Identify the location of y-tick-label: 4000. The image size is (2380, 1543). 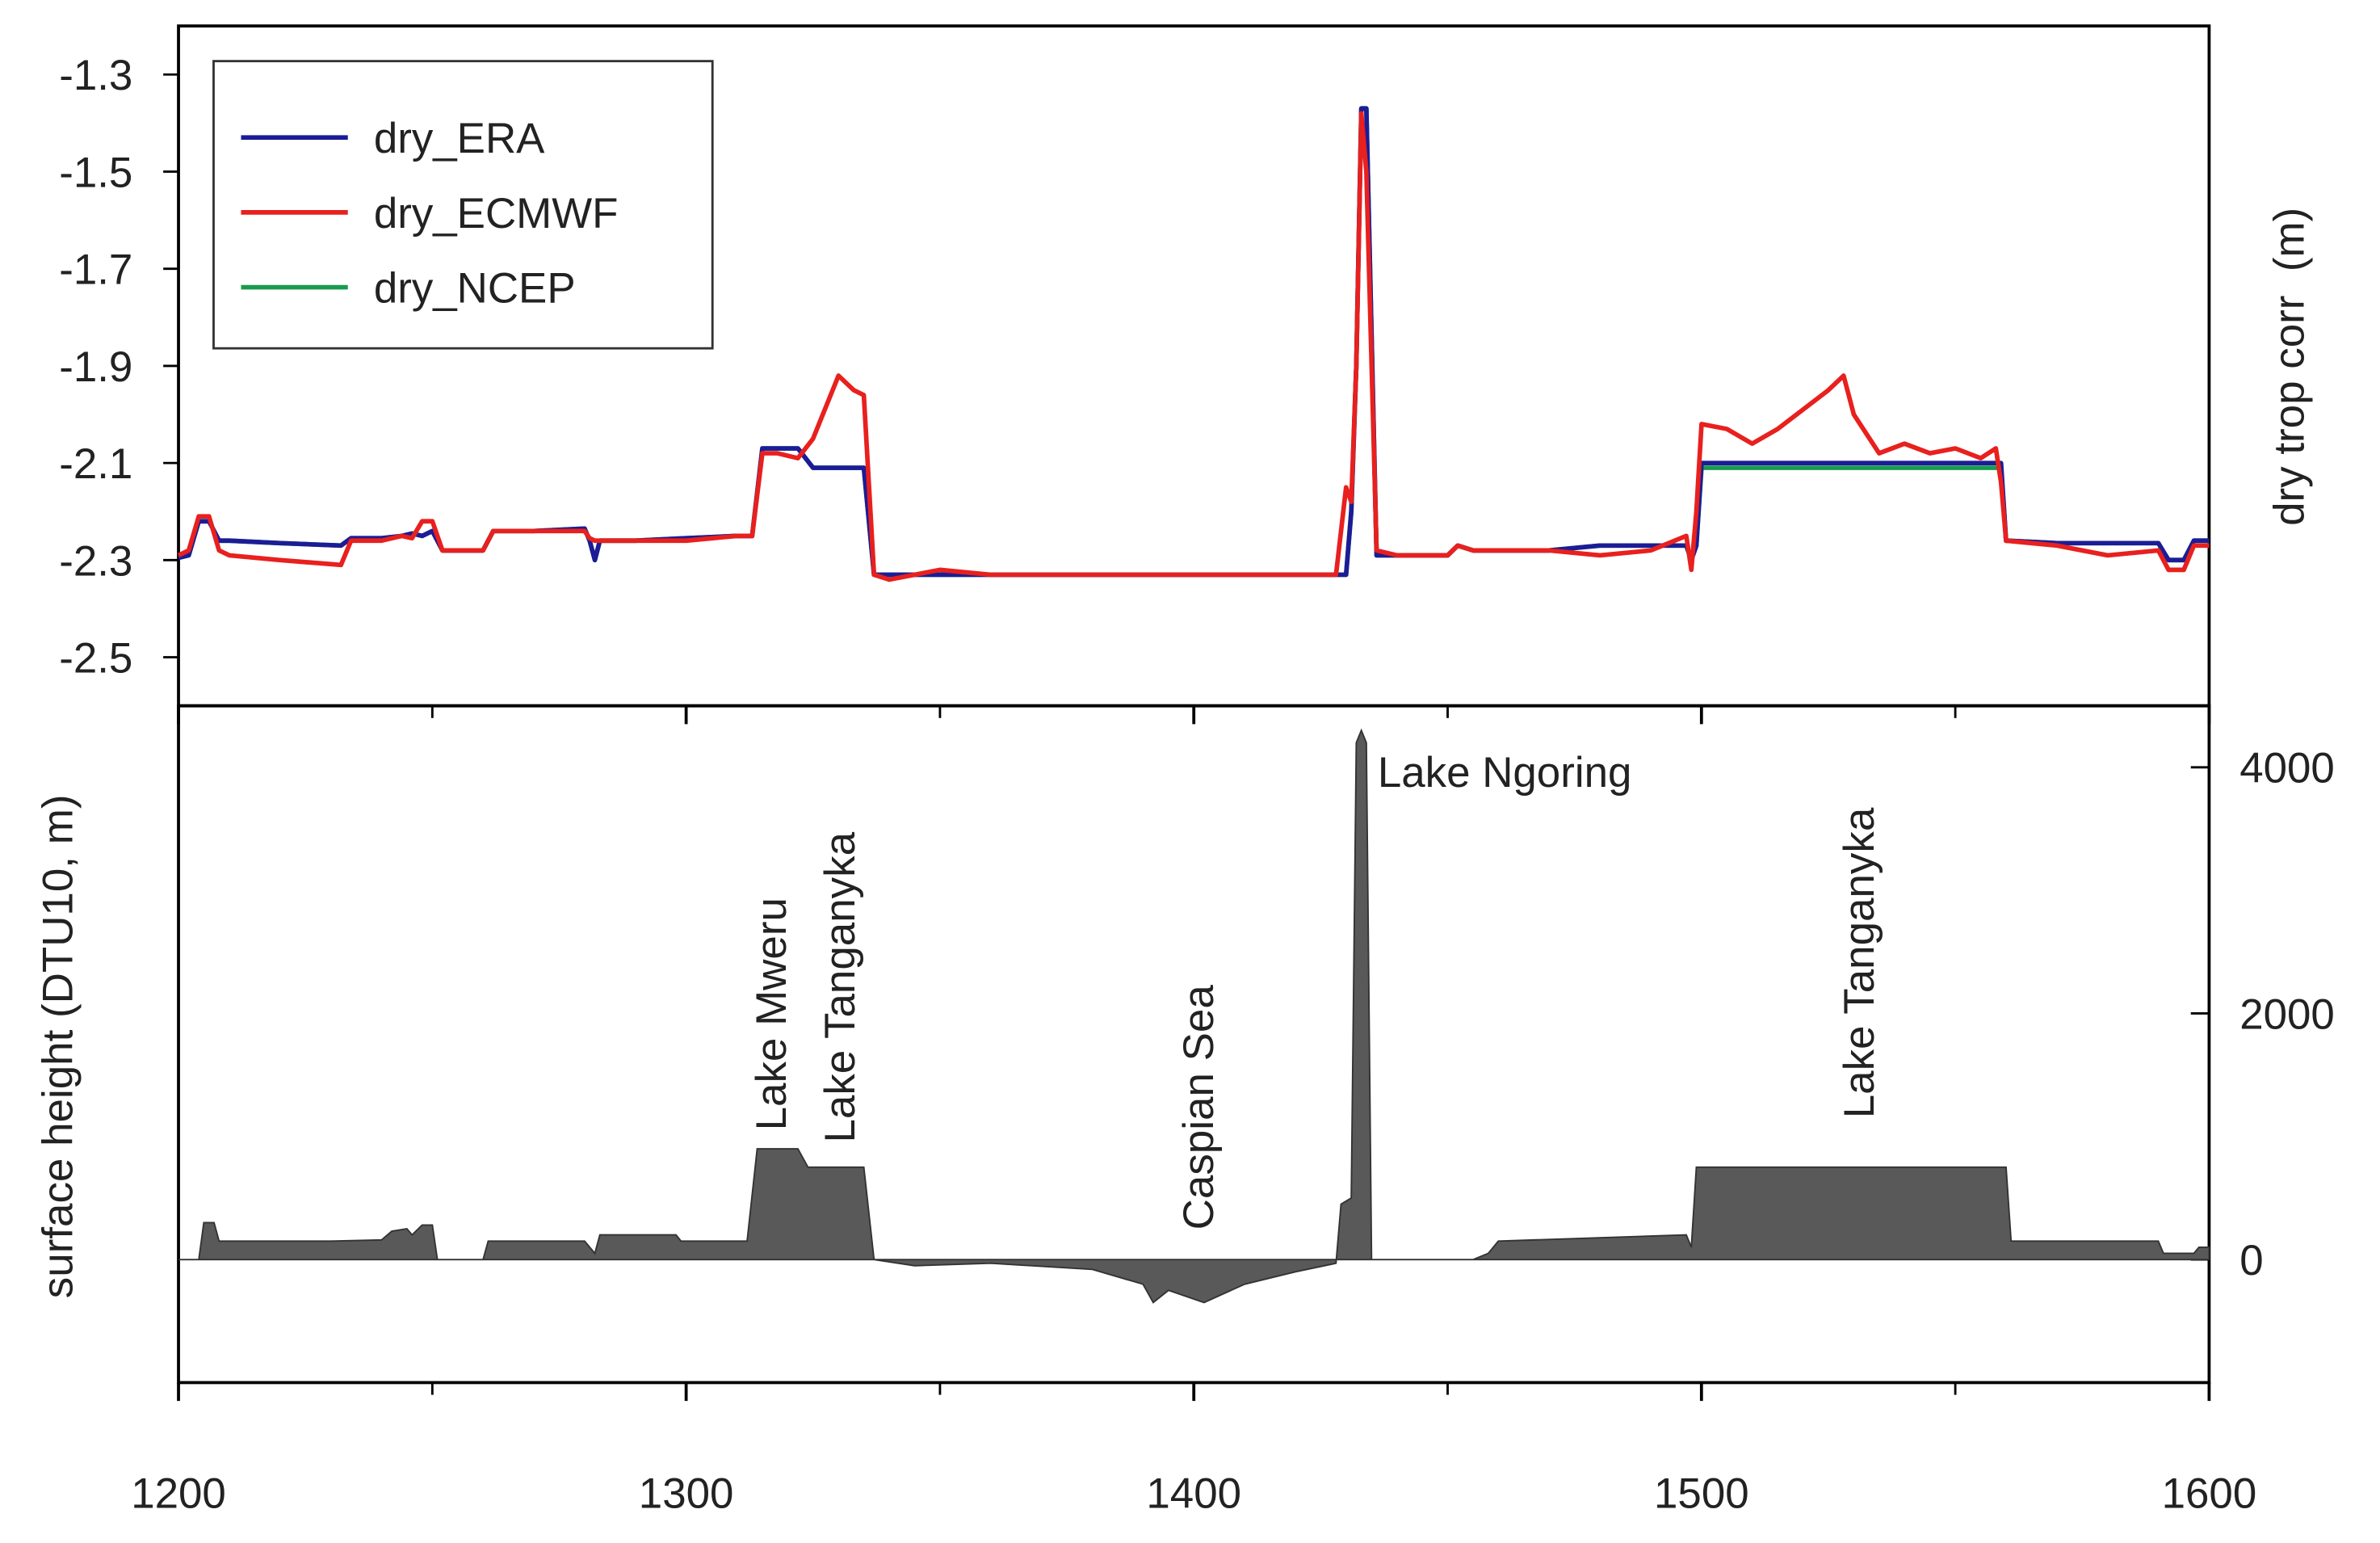
(2287, 769).